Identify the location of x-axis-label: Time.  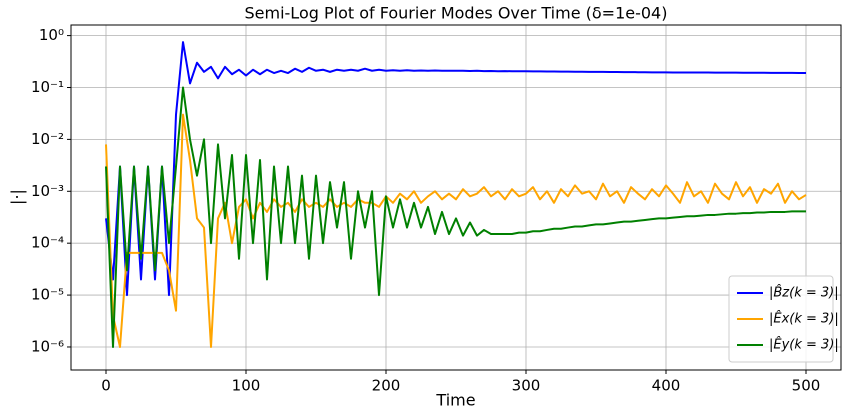
(455, 400).